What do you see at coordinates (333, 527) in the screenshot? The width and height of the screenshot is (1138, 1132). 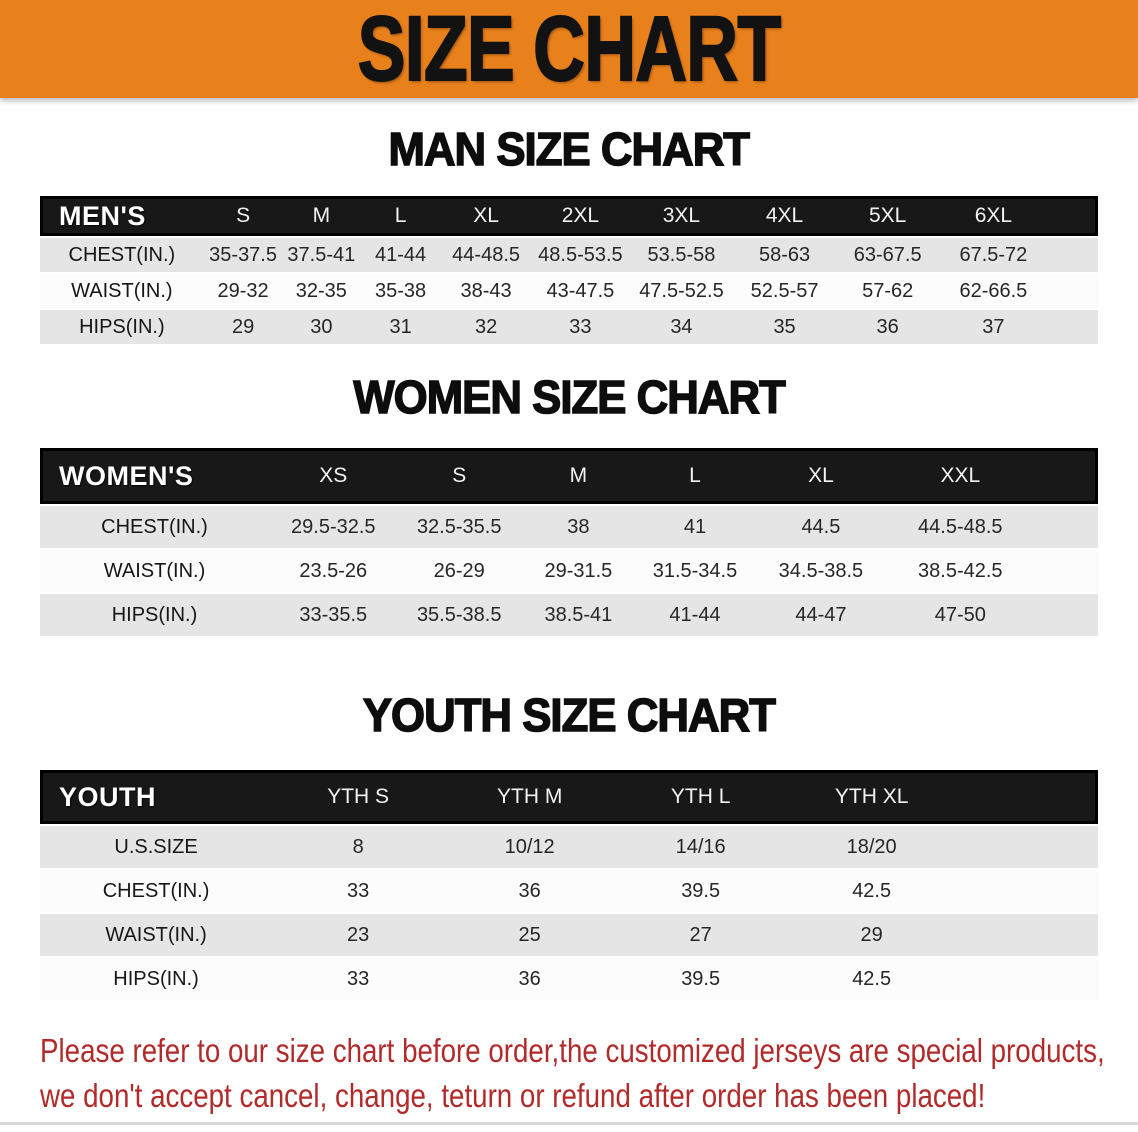 I see `measurement-value: 29.5-32.5` at bounding box center [333, 527].